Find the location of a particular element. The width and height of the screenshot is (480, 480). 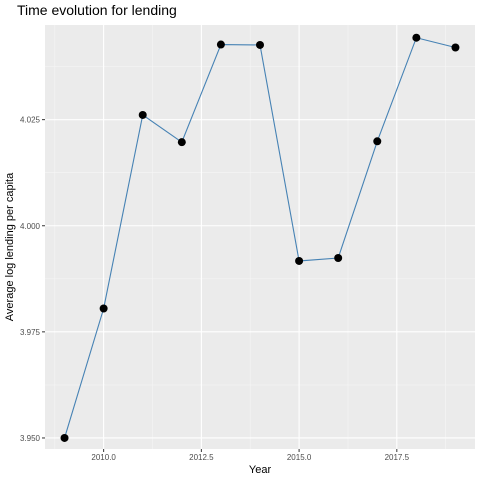

y-tick-label: 4.000 is located at coordinates (30, 226).